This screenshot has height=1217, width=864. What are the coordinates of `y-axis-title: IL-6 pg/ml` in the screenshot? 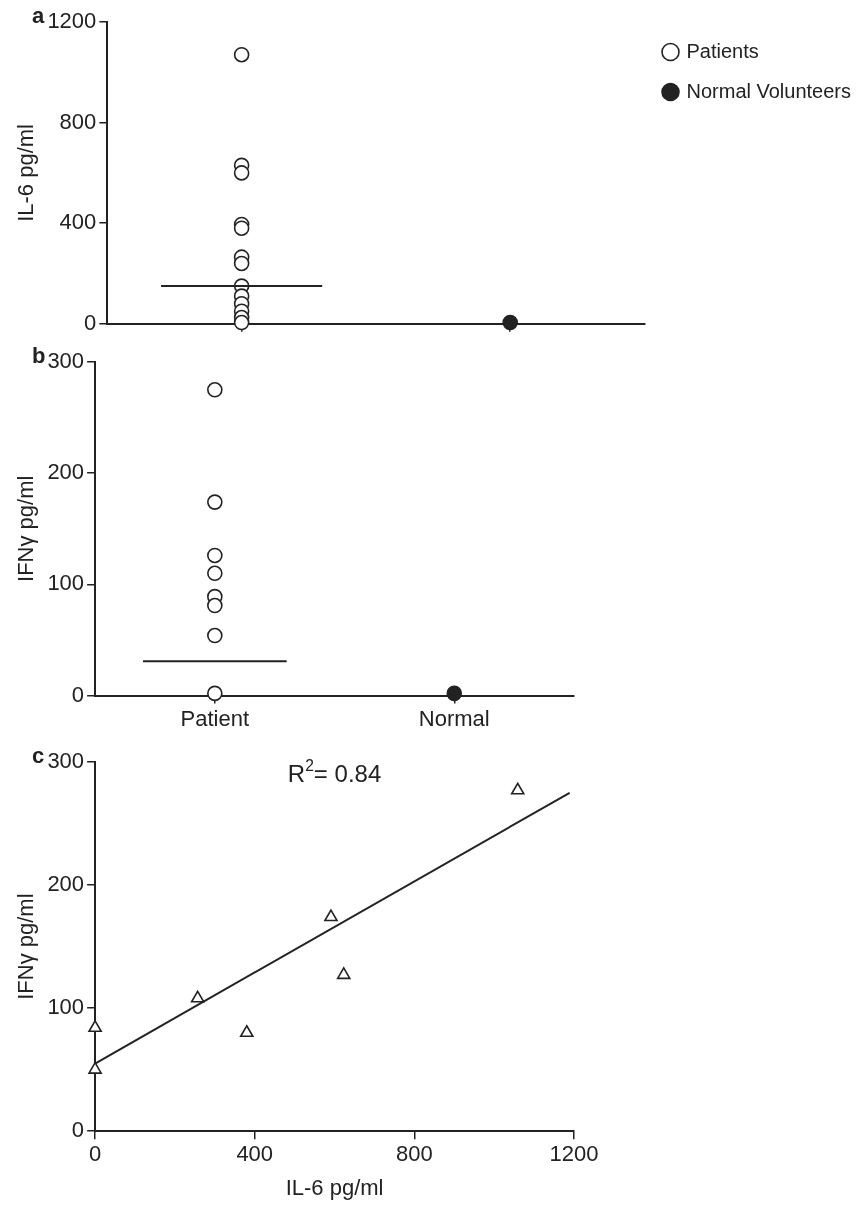 It's located at (26, 172).